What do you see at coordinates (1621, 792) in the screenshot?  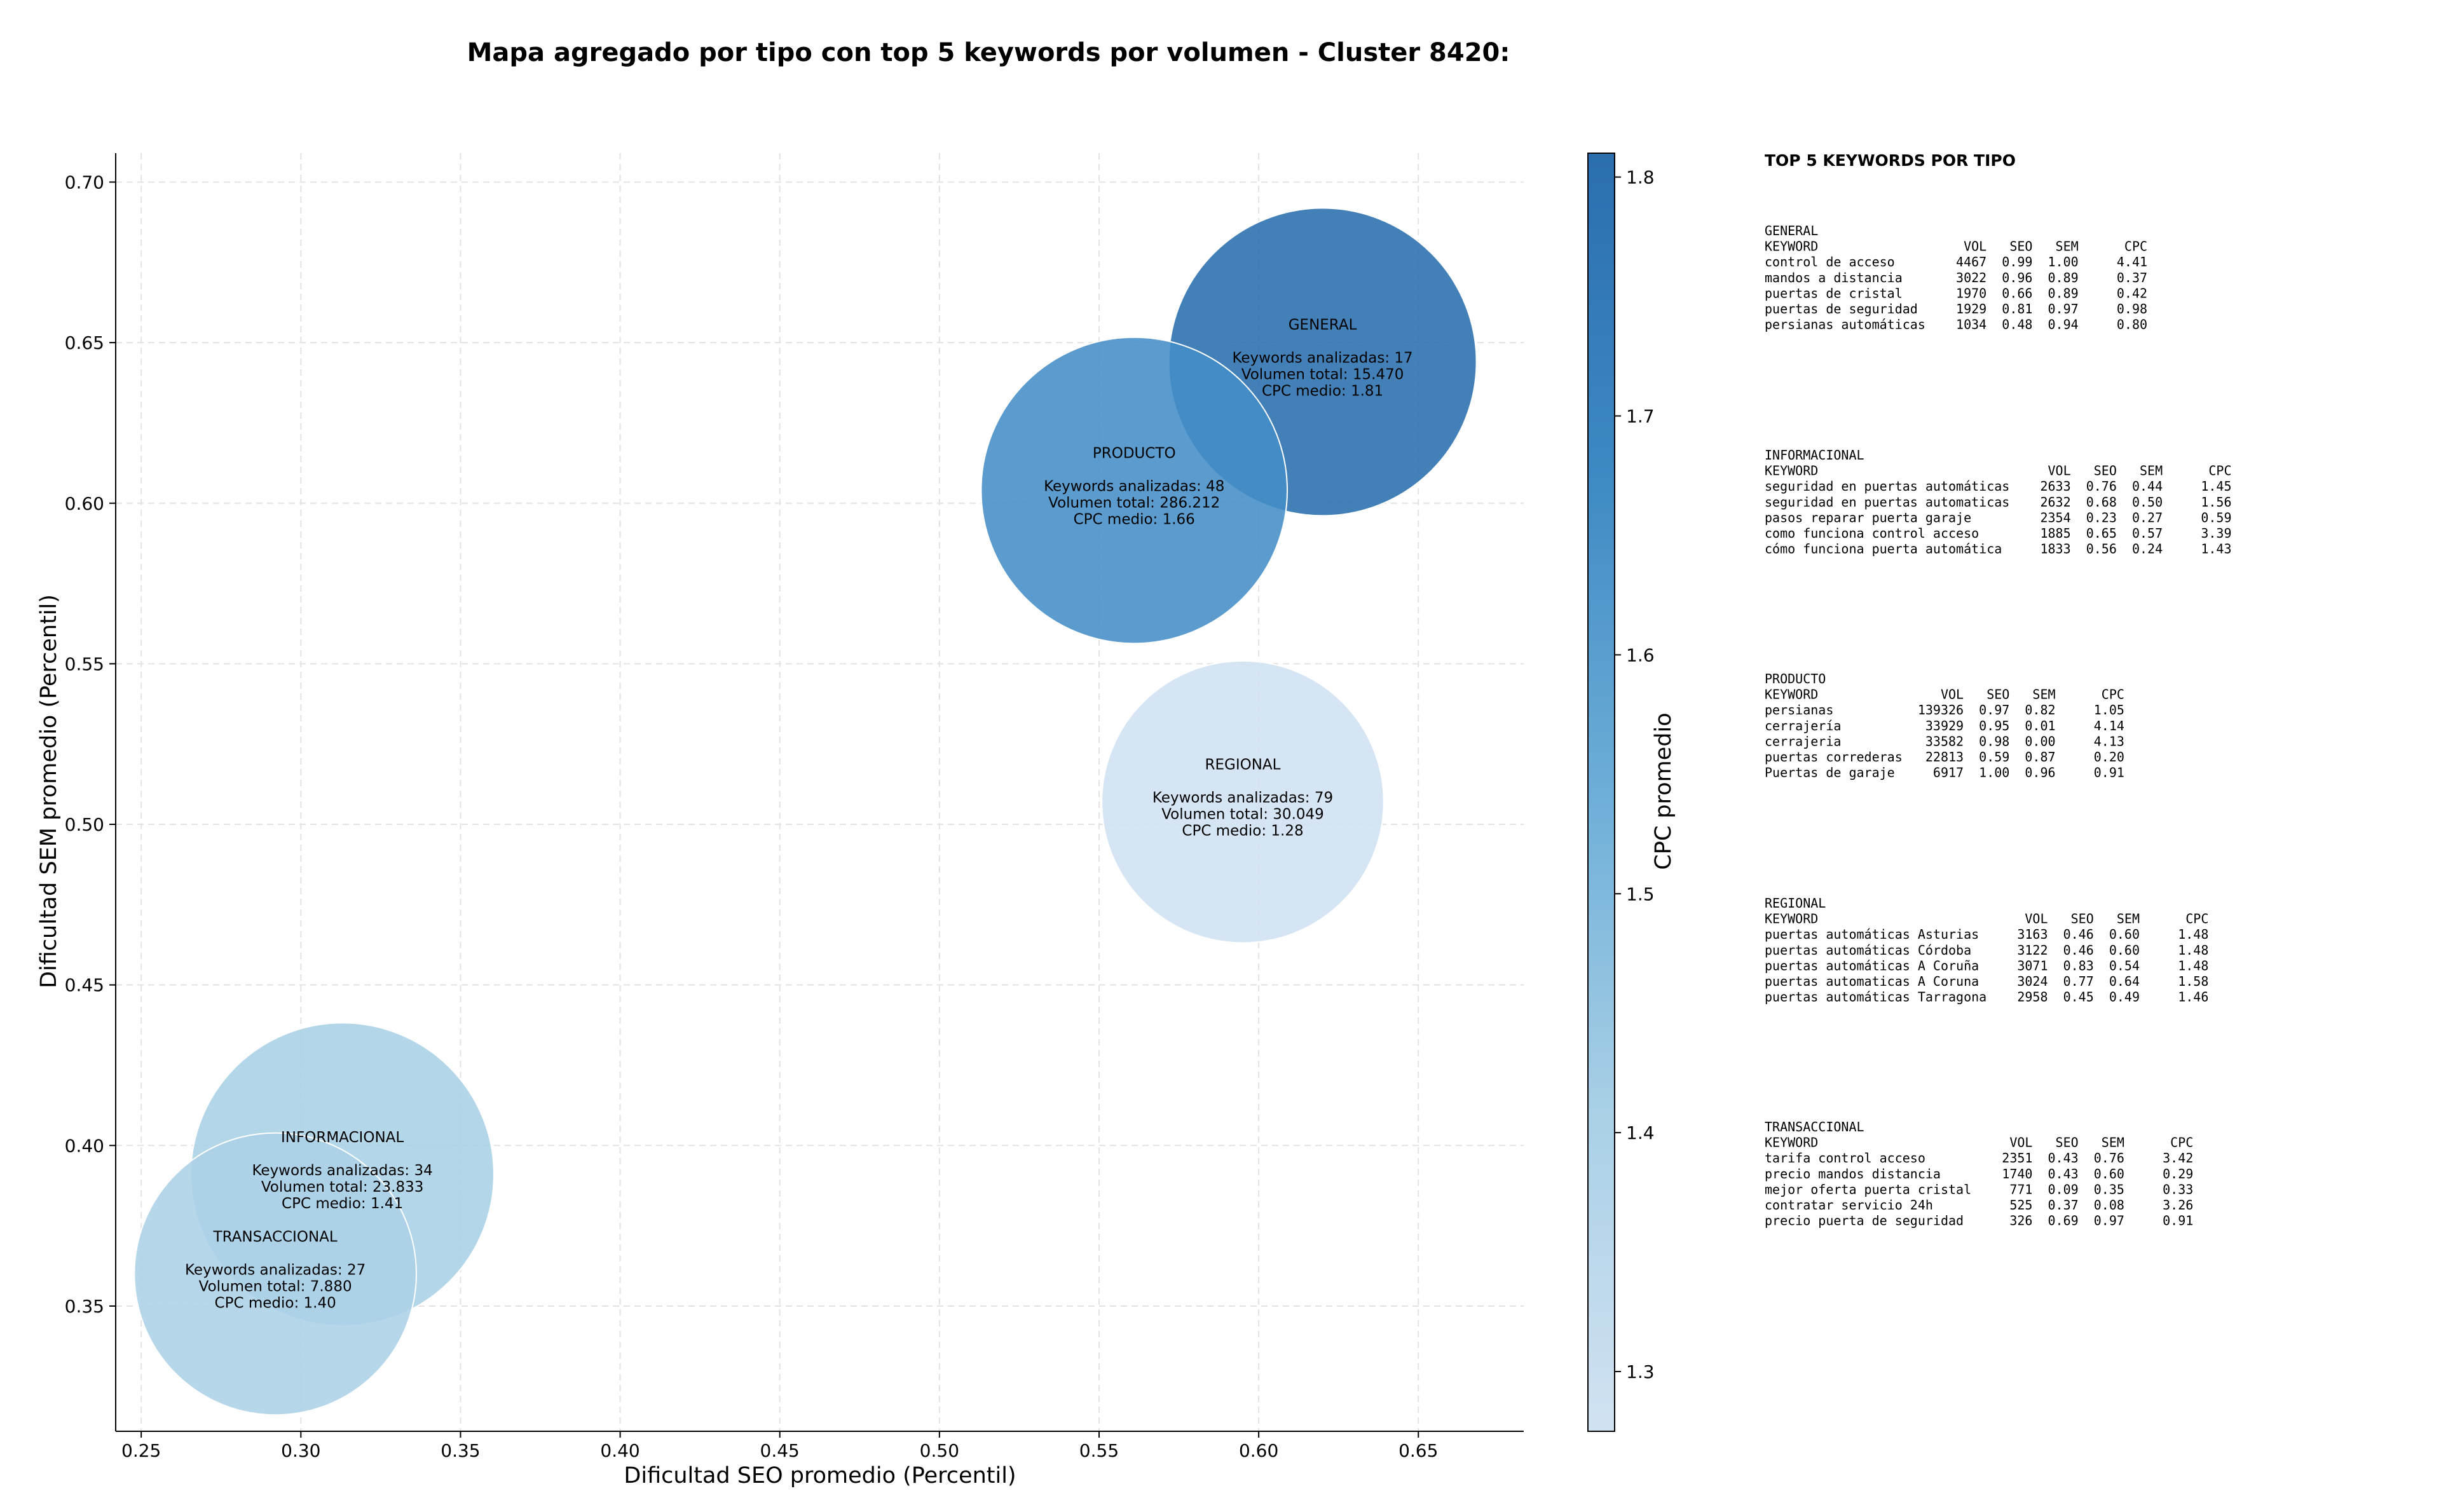 I see `colorbar: 1.3 1.4 1.5 1.6 1.7 1.8` at bounding box center [1621, 792].